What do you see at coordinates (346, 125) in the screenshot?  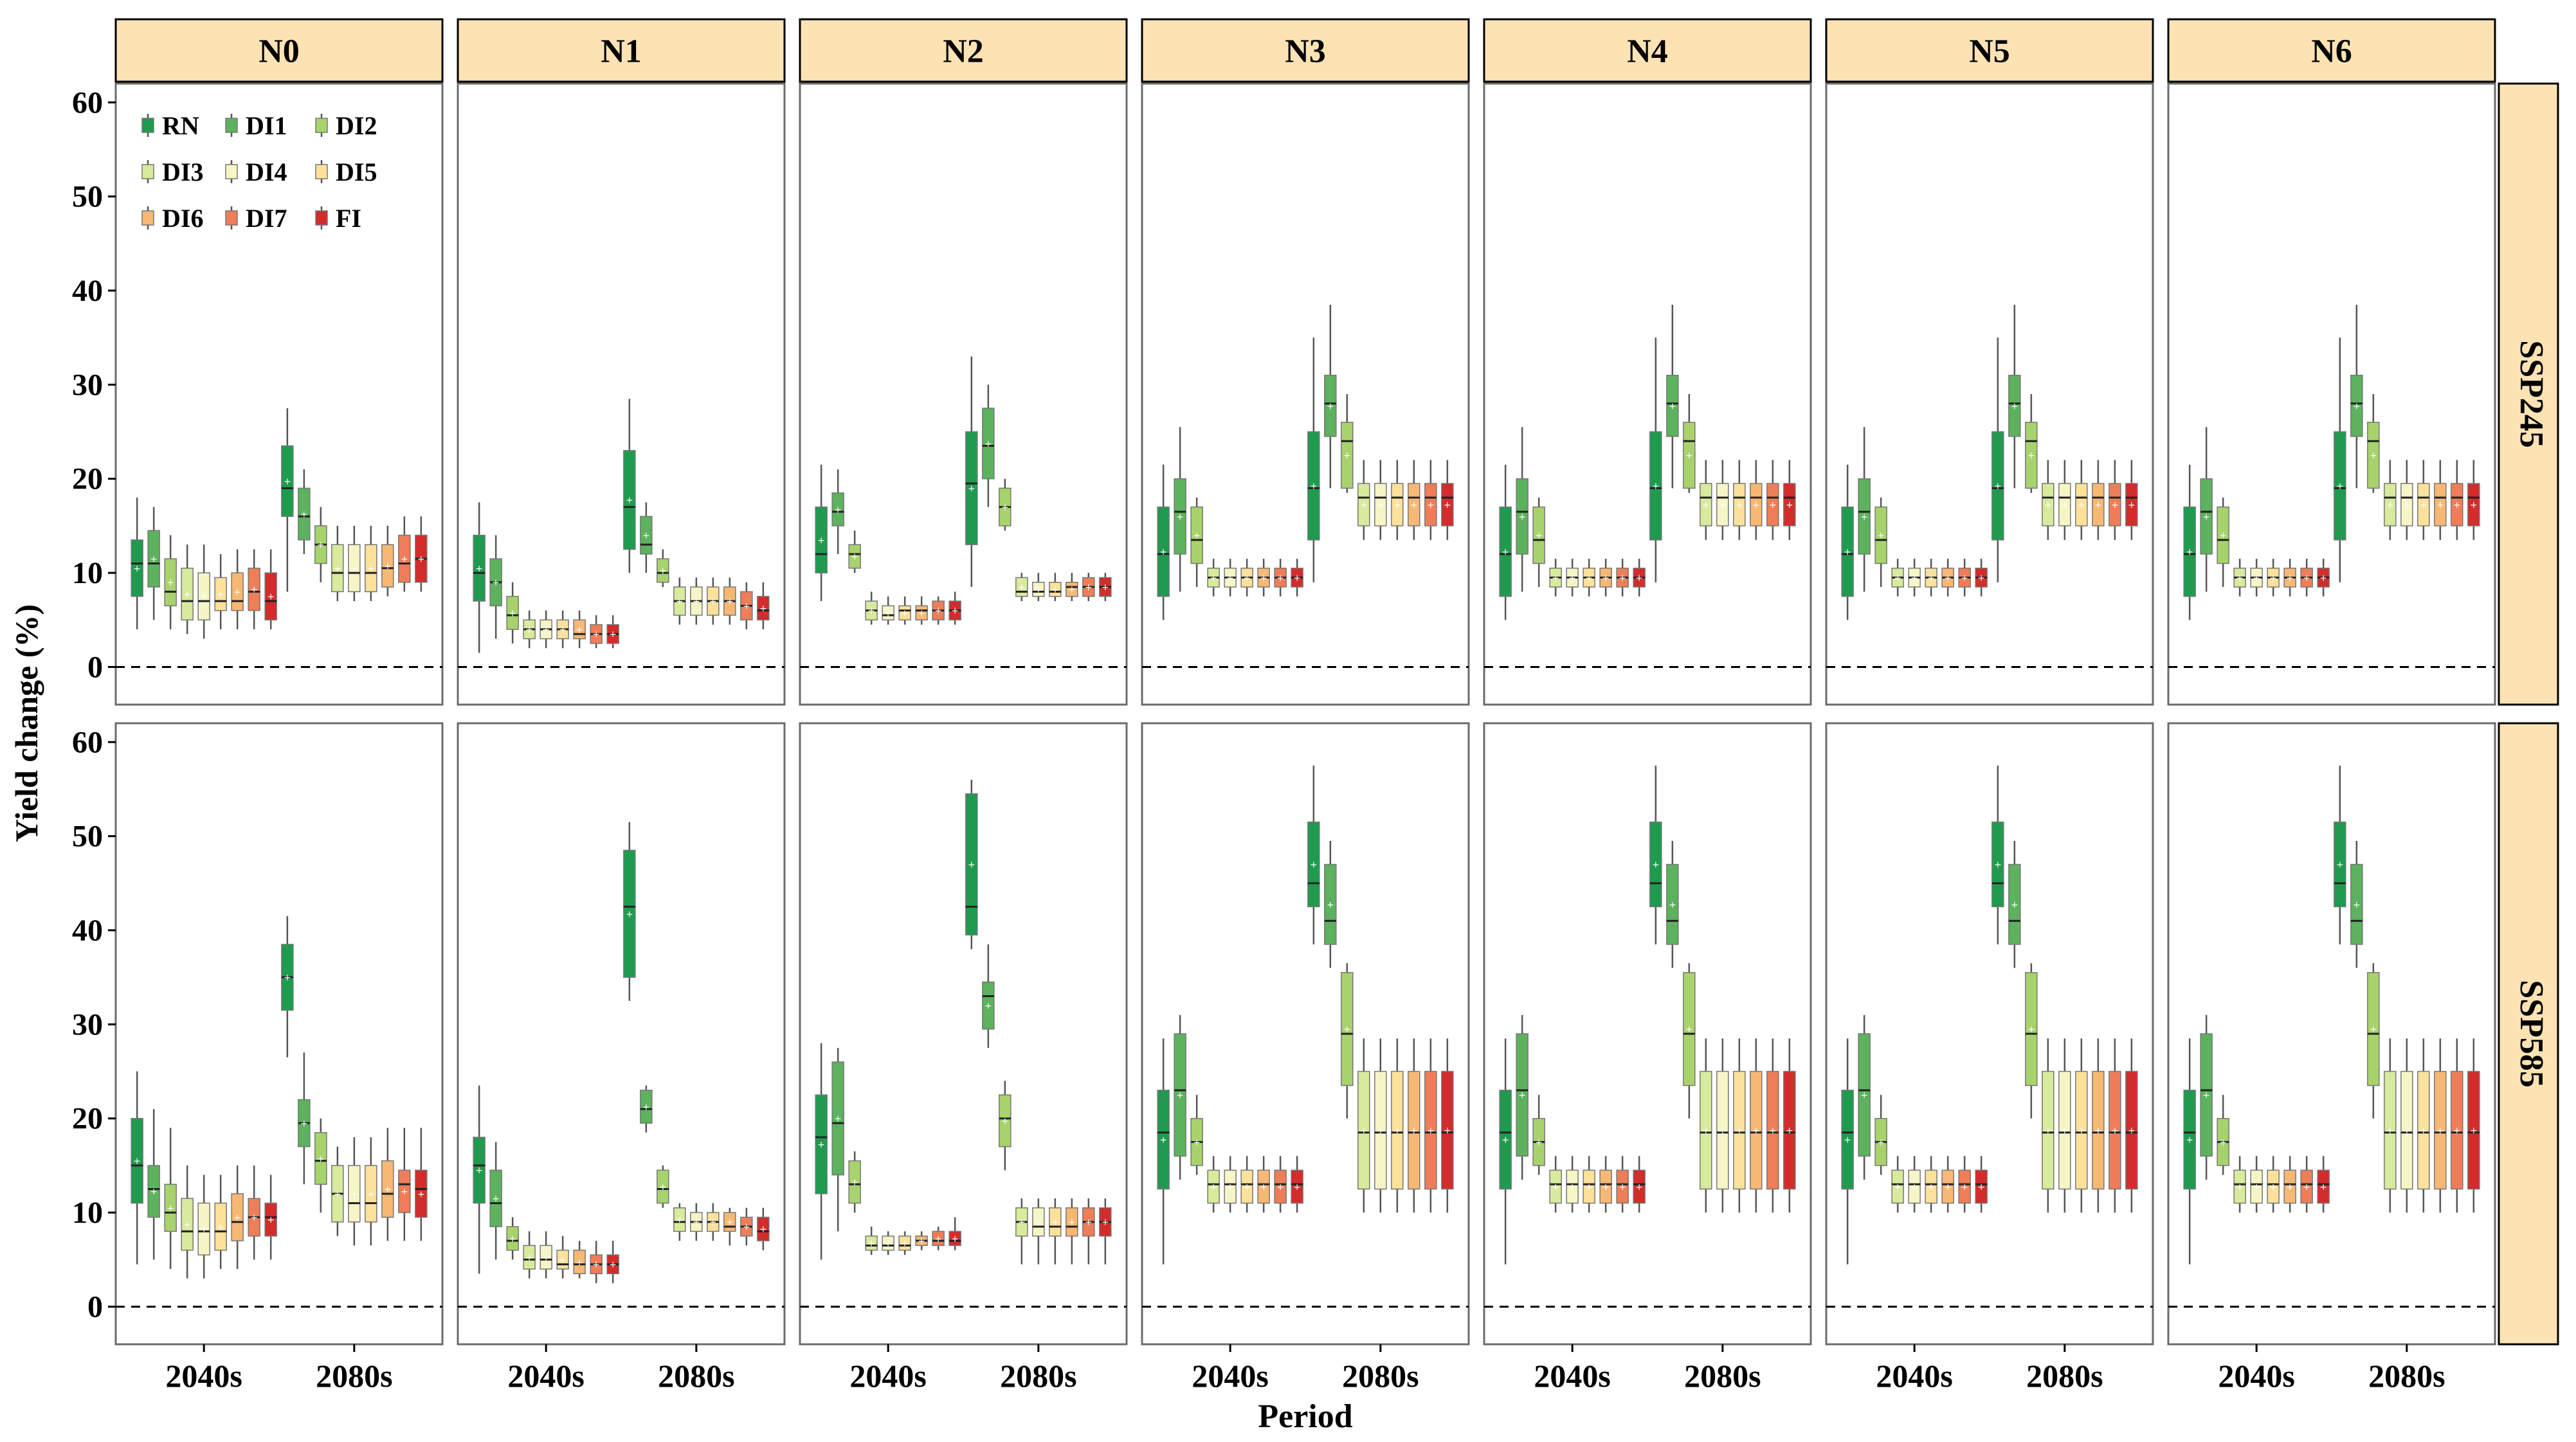 I see `legend-item-di2: DI2` at bounding box center [346, 125].